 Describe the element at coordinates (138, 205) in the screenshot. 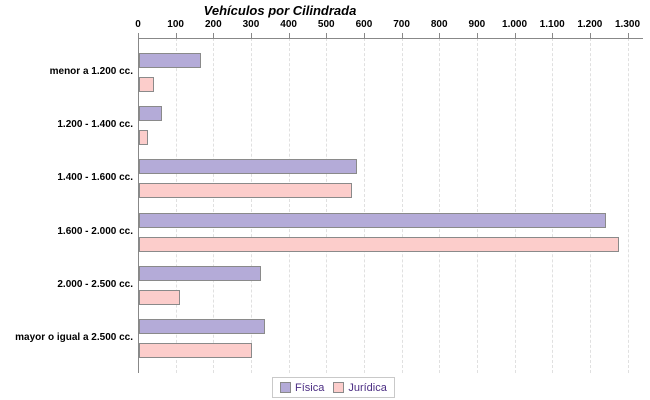

I see `y-axis-line` at that location.